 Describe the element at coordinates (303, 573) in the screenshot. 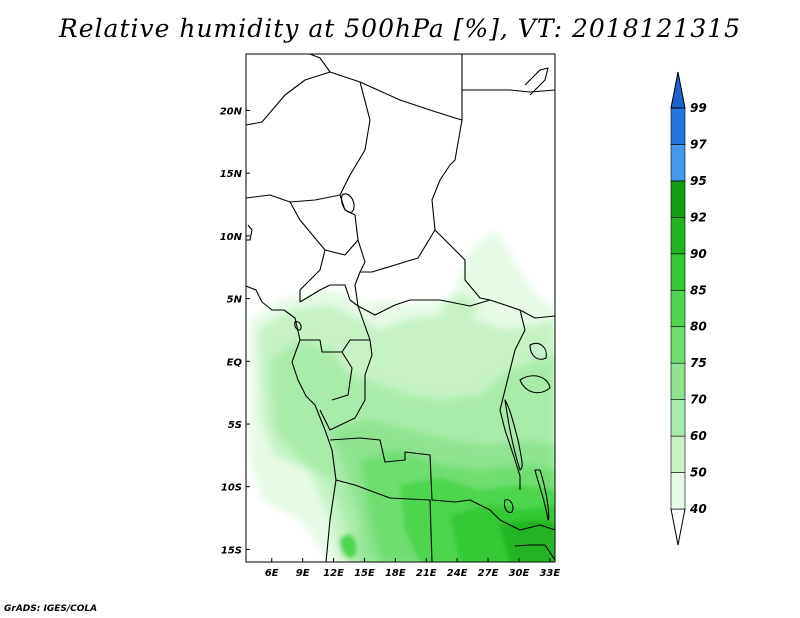

I see `lon-tick-label: 9E` at that location.